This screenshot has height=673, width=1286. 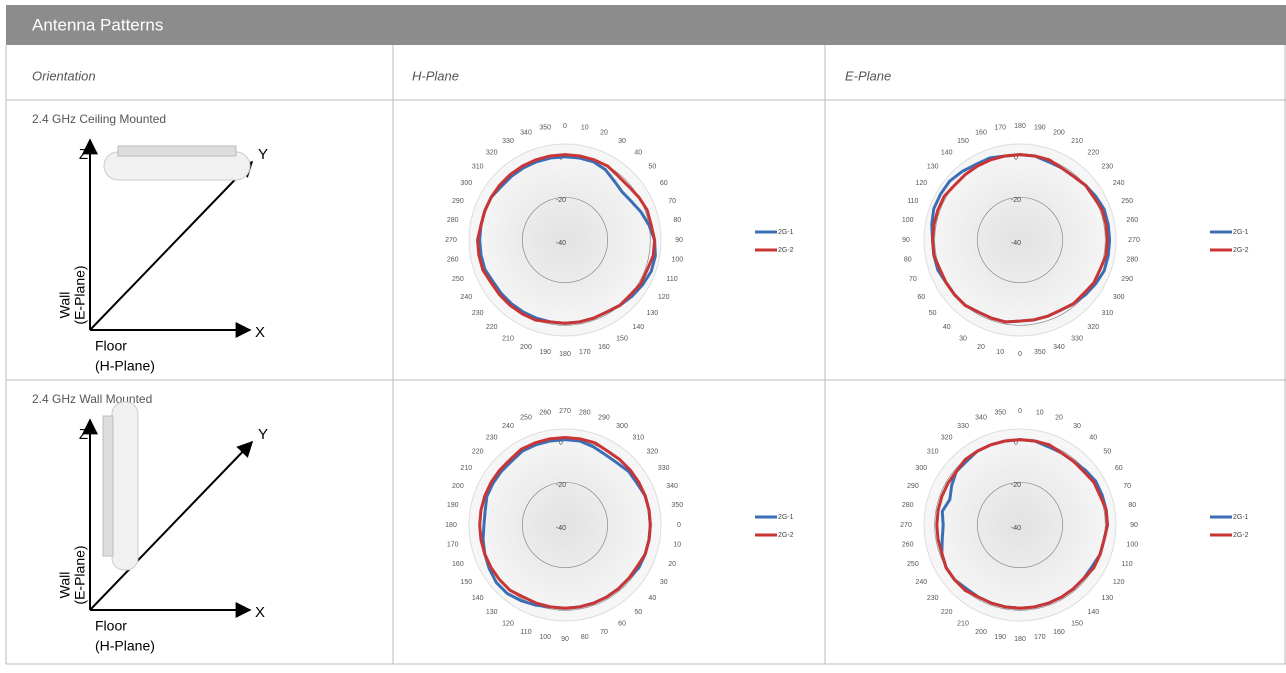 I want to click on angle-label: 70, so click(x=1127, y=486).